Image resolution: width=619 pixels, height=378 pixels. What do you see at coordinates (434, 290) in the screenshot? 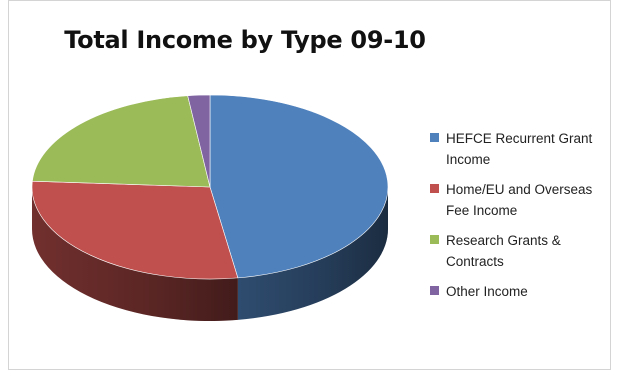
I see `legend-swatch-other` at bounding box center [434, 290].